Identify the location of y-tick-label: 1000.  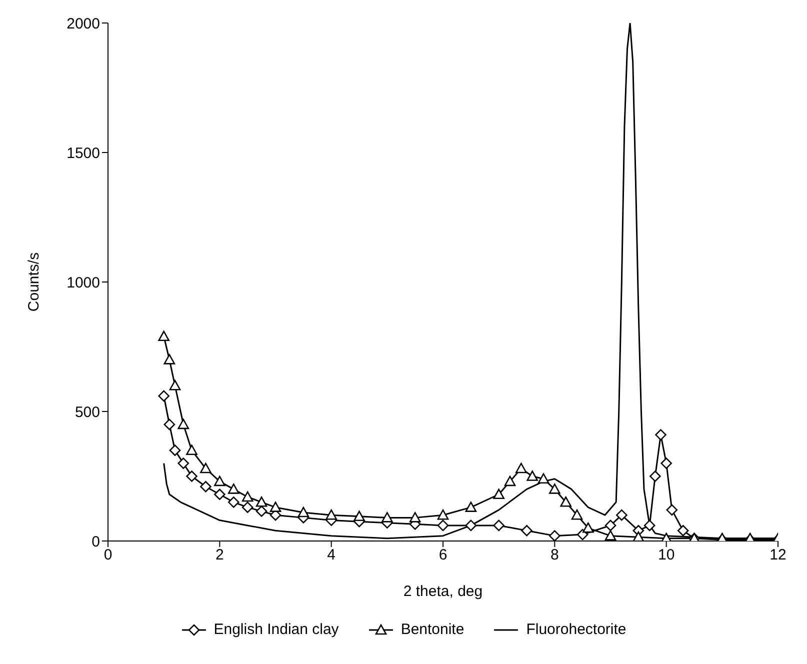
(83, 283).